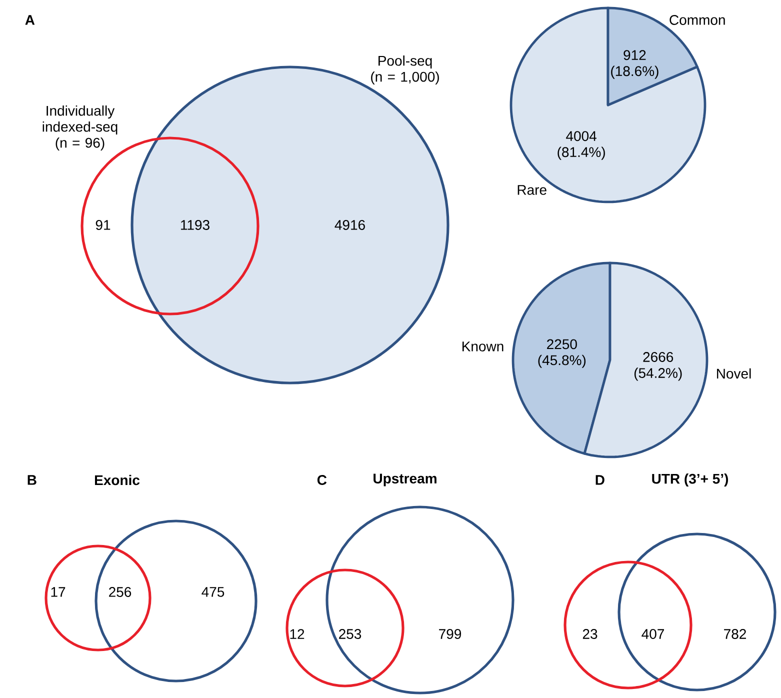 The width and height of the screenshot is (781, 698). I want to click on data-label: 4916, so click(349, 225).